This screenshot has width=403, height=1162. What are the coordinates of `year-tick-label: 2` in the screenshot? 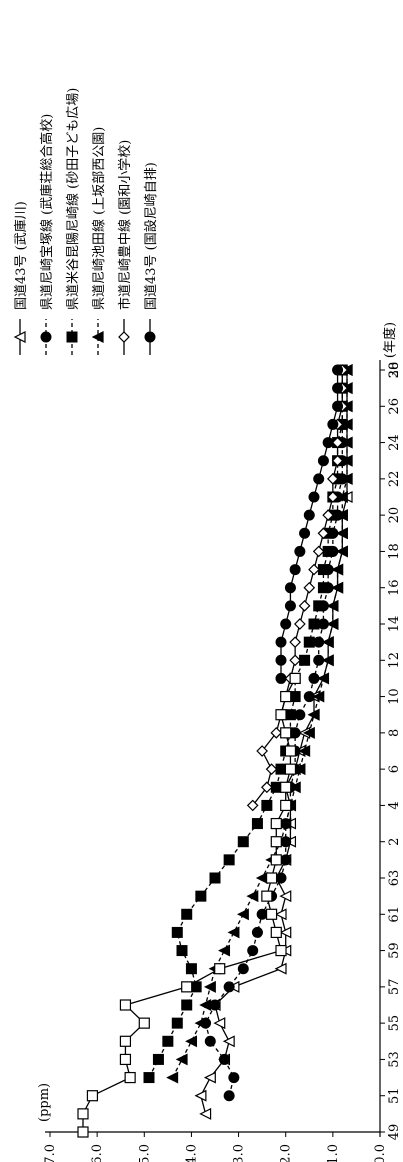 It's located at (394, 842).